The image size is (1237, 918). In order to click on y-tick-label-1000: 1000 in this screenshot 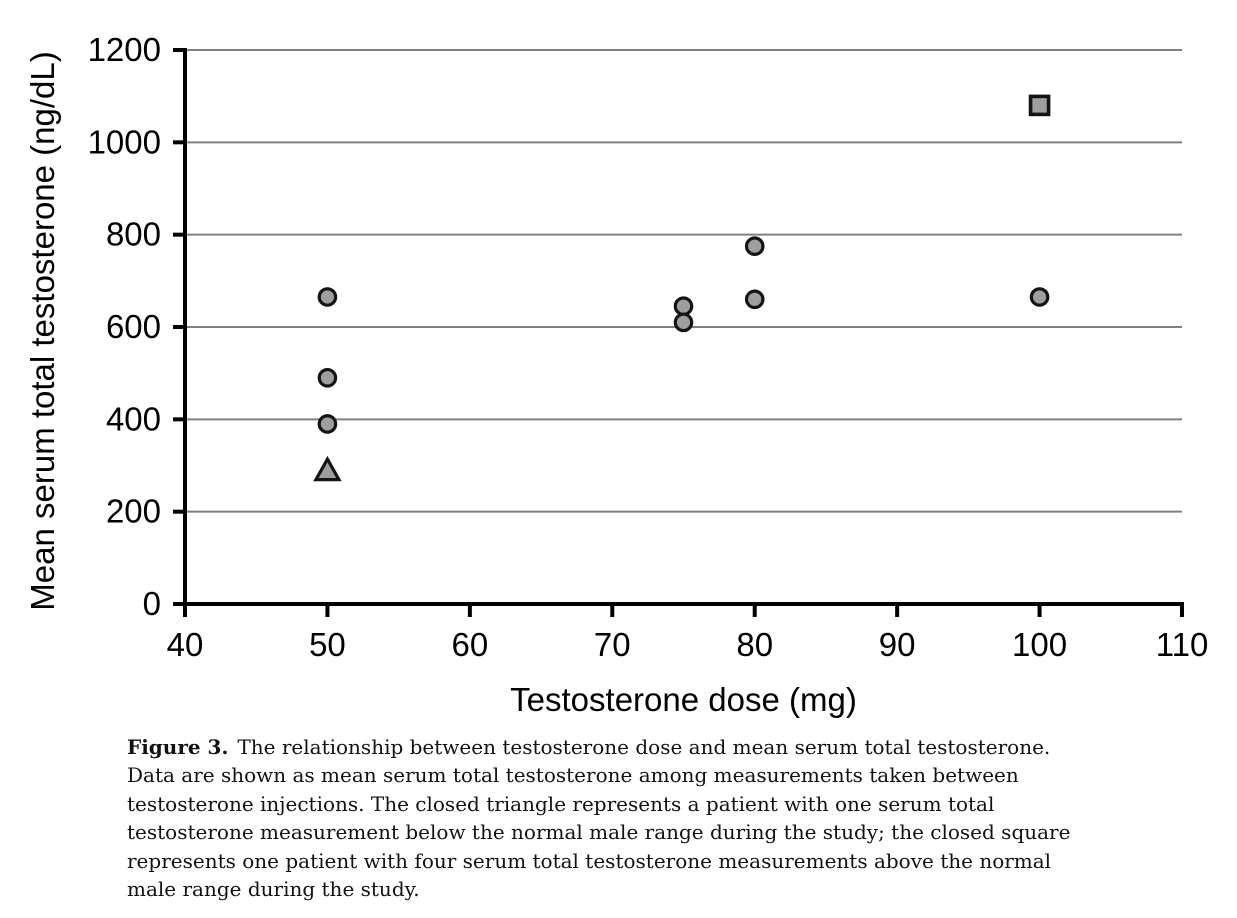, I will do `click(124, 141)`.